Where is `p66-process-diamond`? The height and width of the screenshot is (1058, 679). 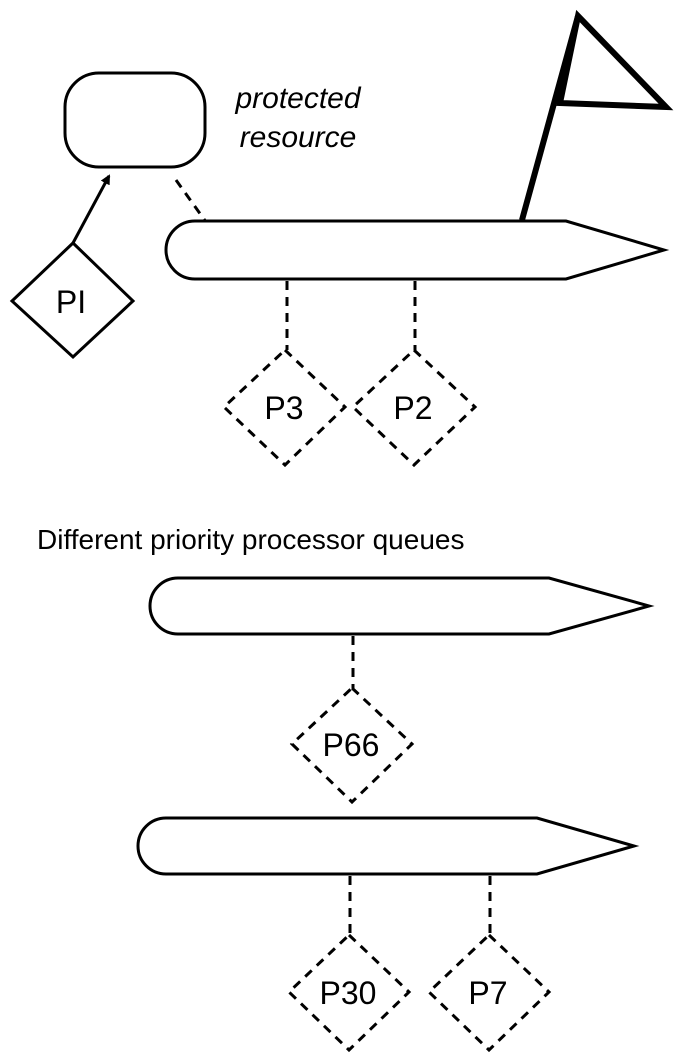
p66-process-diamond is located at coordinates (352, 745).